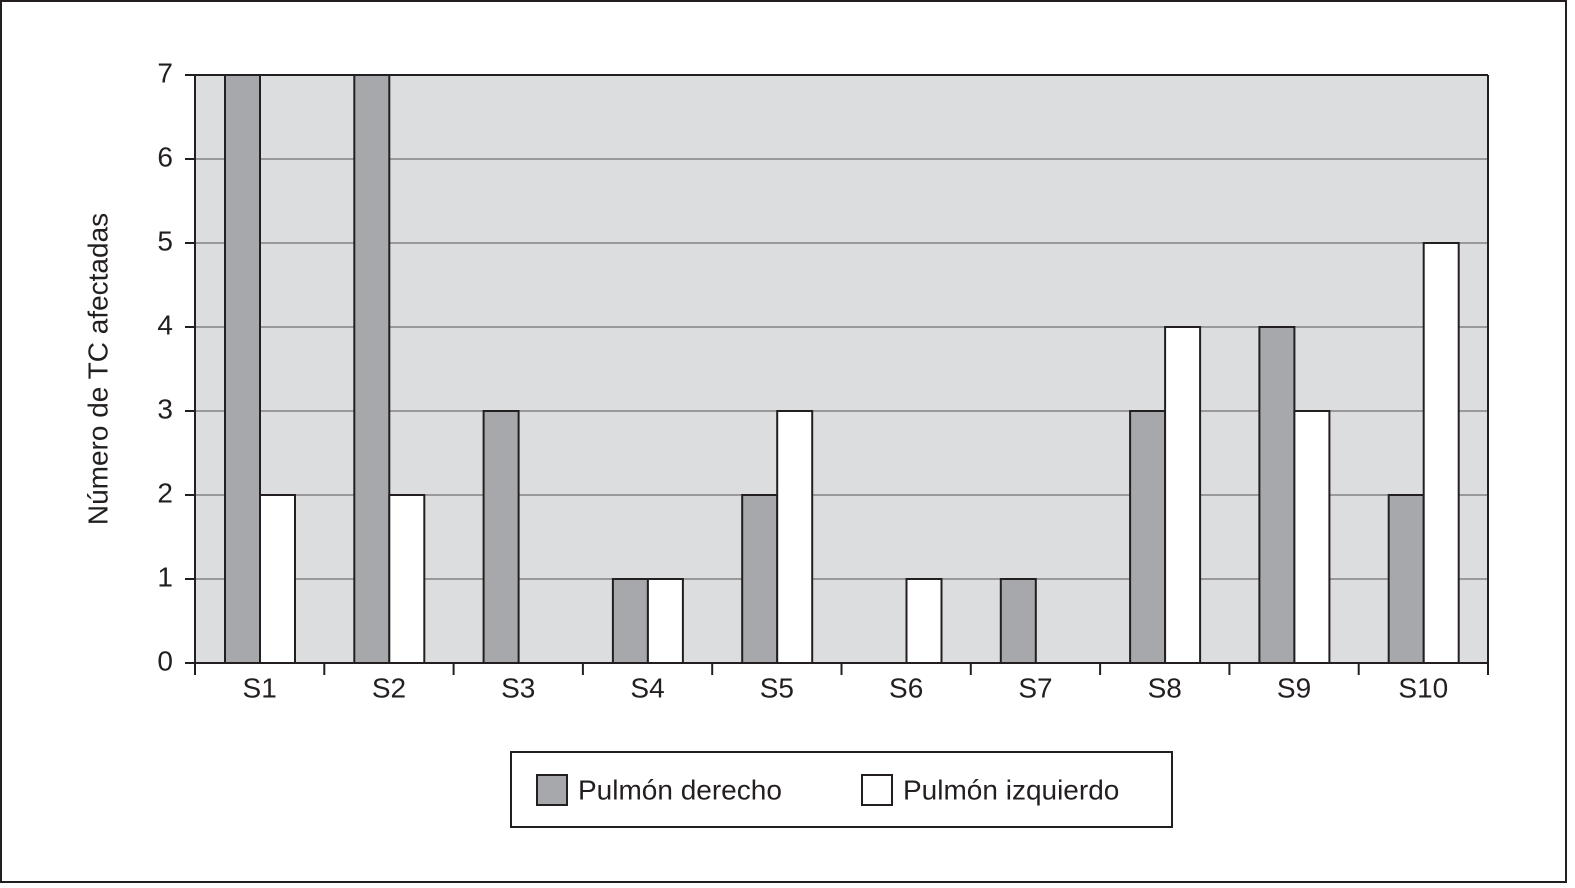 This screenshot has width=1575, height=888. Describe the element at coordinates (165, 324) in the screenshot. I see `y-tick-label: 4` at that location.